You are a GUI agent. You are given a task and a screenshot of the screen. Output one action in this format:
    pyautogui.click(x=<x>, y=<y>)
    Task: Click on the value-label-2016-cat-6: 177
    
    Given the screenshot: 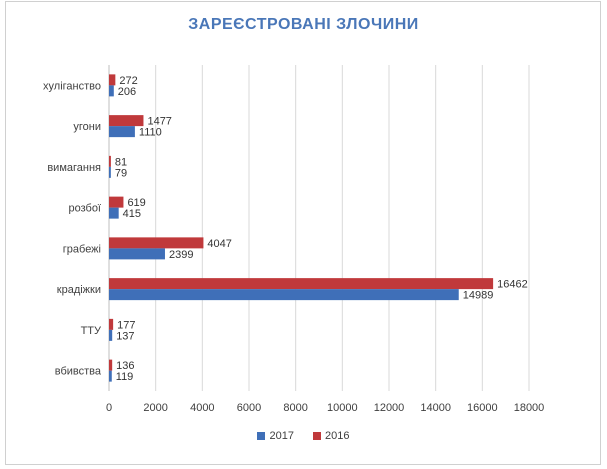 What is the action you would take?
    pyautogui.click(x=126, y=325)
    